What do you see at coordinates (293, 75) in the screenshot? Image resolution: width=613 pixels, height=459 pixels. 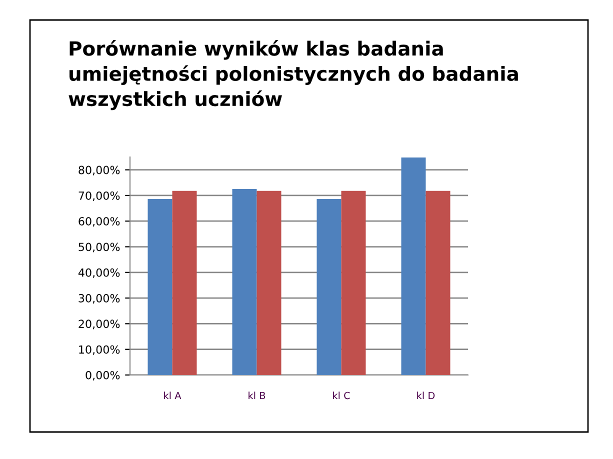 I see `chart-title: Porównanie wyników klas badania umiejętności polonistycznych do badania wszystkich uczniów` at bounding box center [293, 75].